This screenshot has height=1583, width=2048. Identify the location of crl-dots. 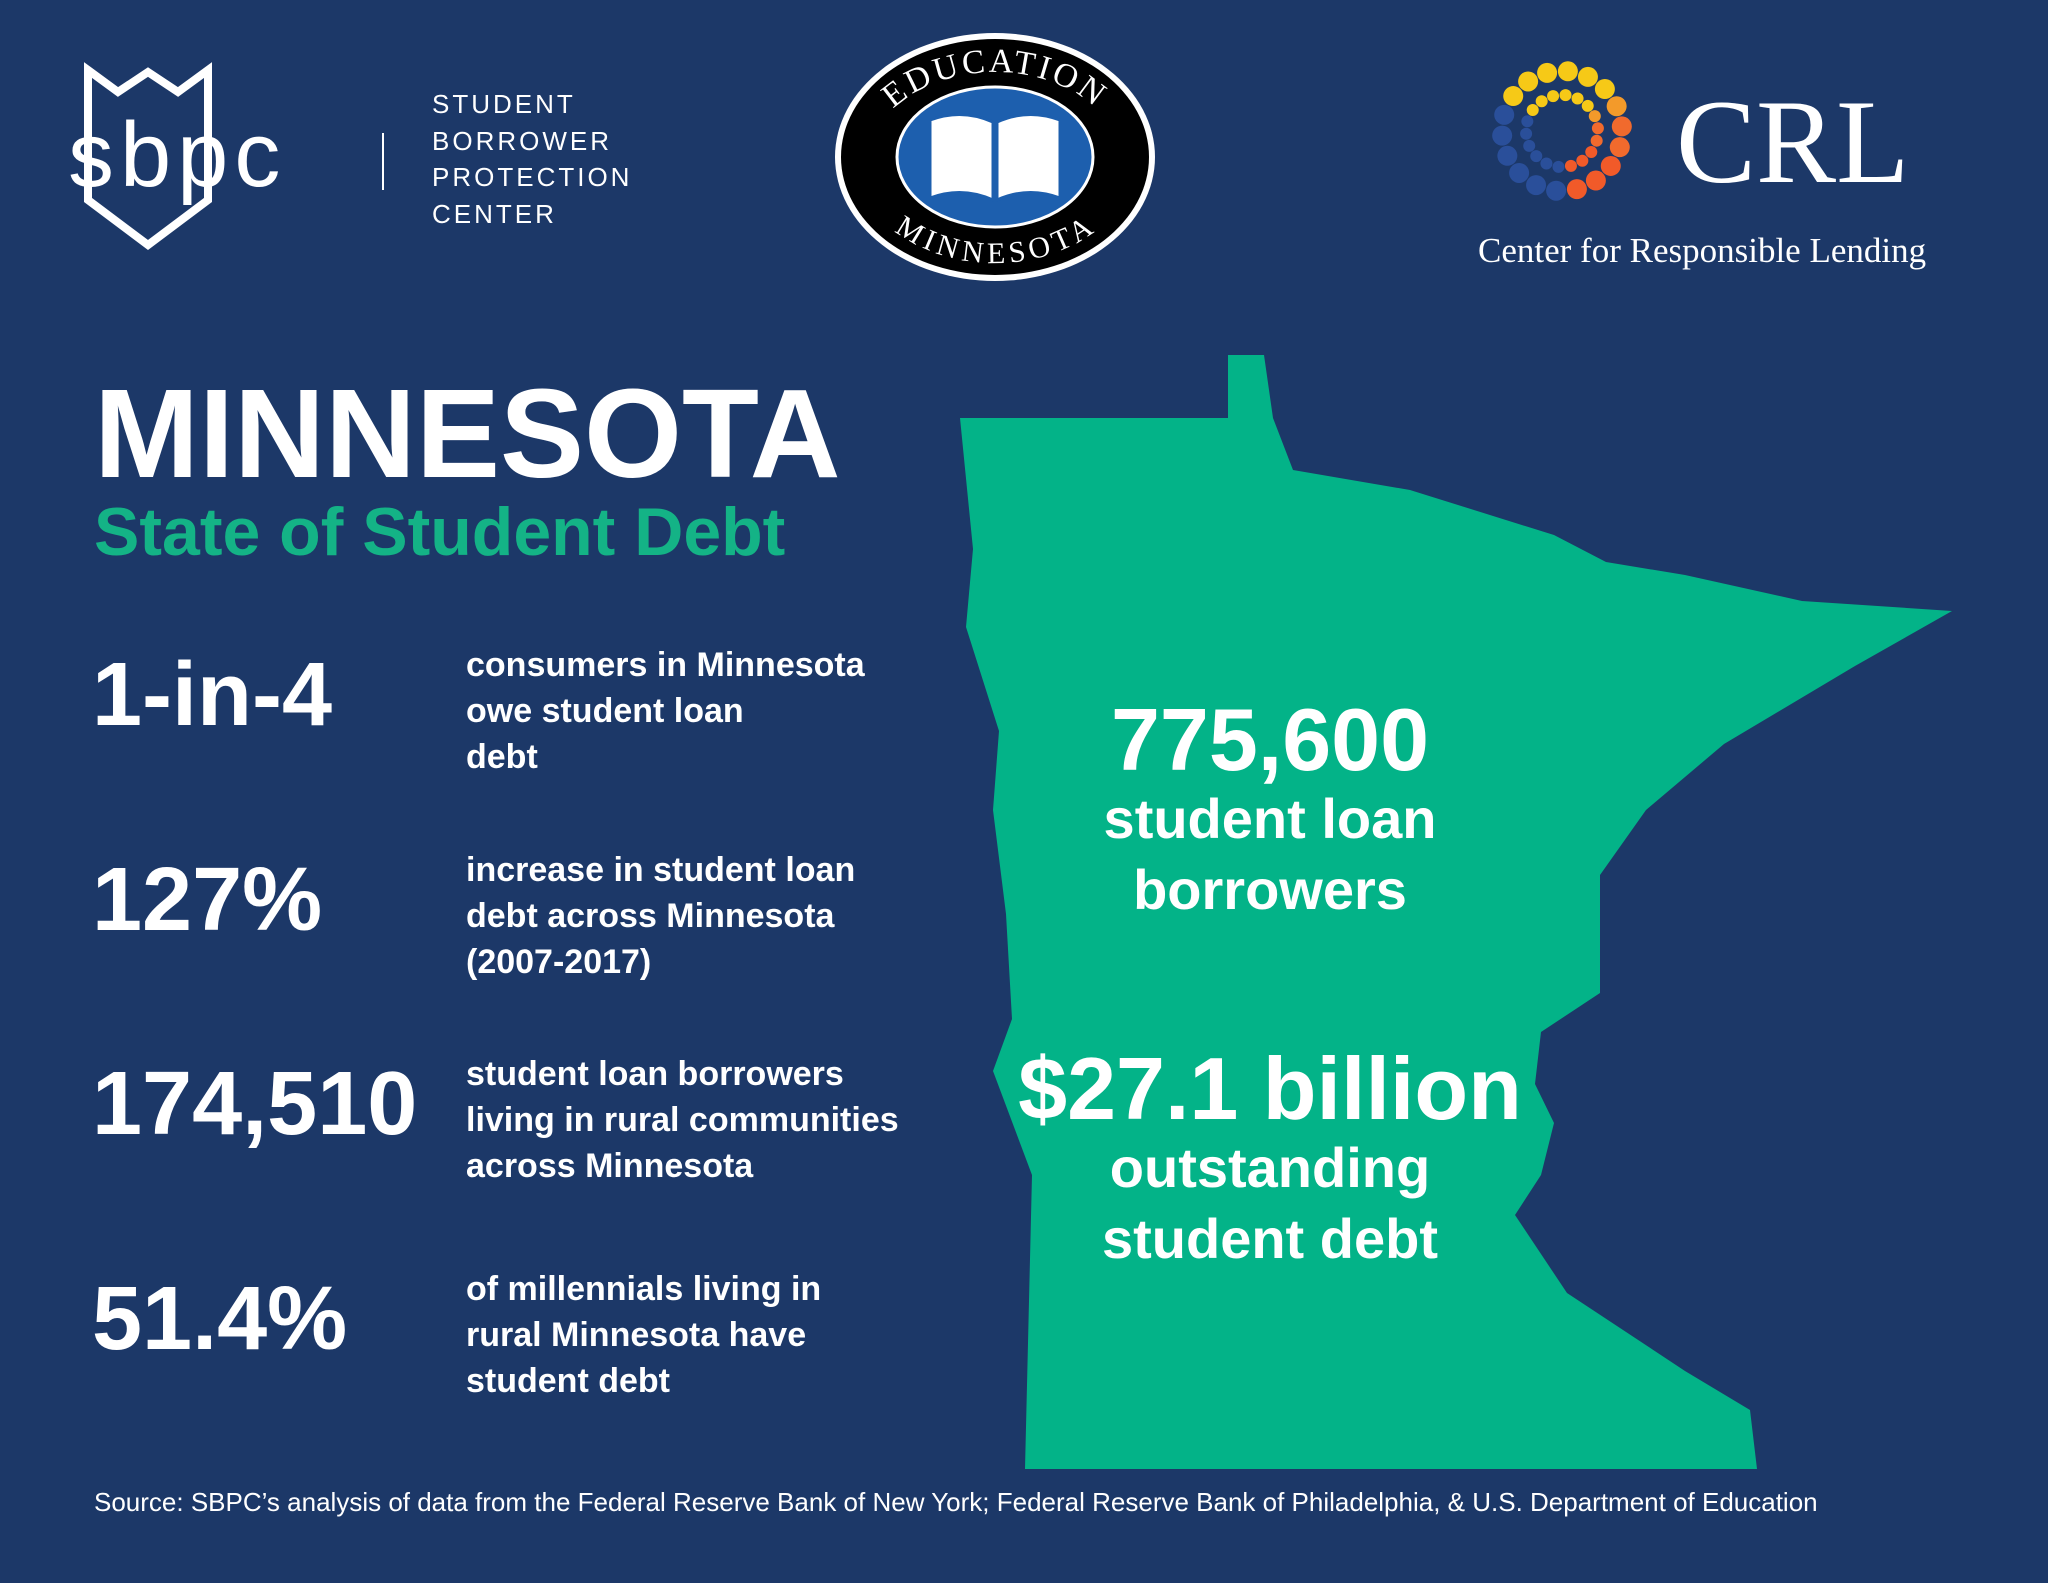
(1562, 131).